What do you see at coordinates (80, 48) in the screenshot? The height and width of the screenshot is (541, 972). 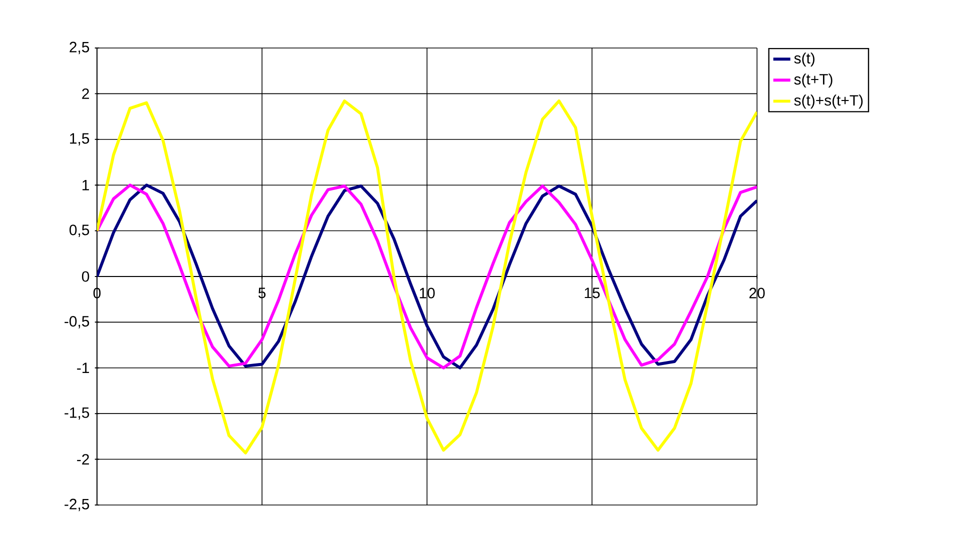 I see `y-tick-label: 2,5` at bounding box center [80, 48].